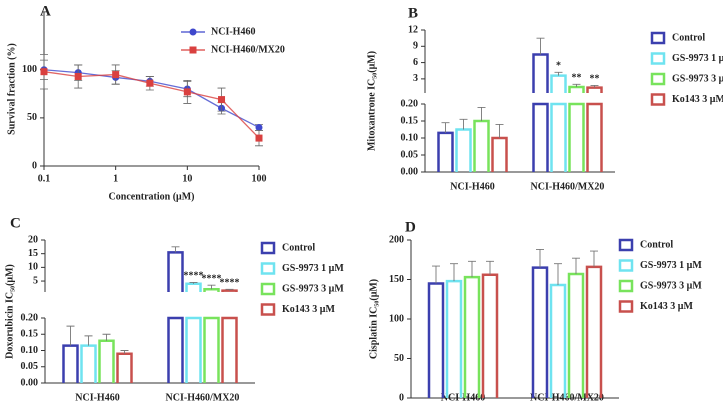  I want to click on y-tick-label: 10, so click(33, 267).